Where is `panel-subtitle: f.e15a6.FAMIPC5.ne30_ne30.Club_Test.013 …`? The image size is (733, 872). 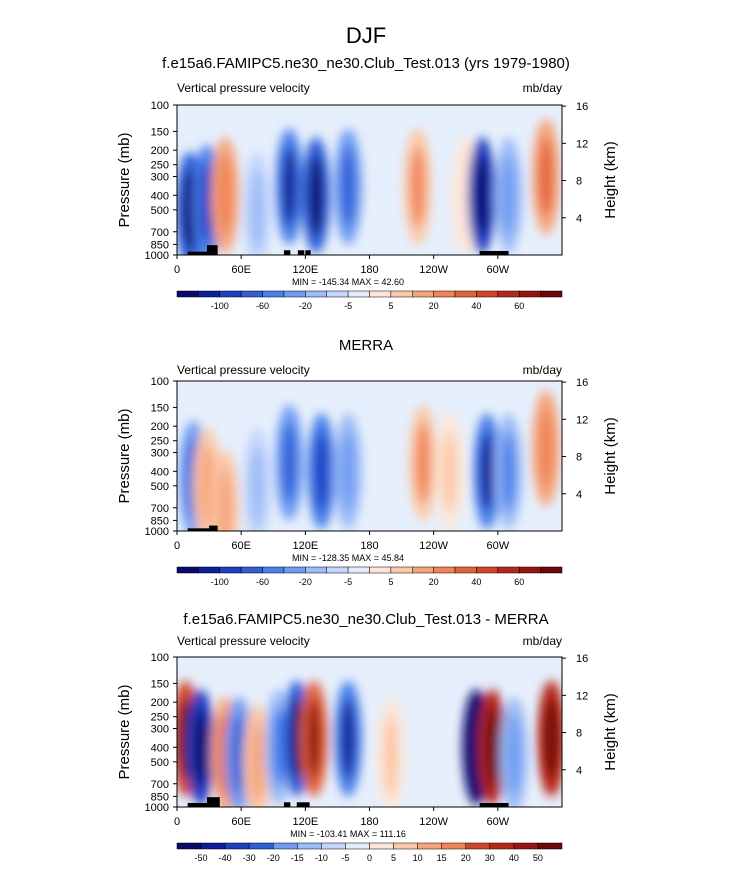
panel-subtitle: f.e15a6.FAMIPC5.ne30_ne30.Club_Test.013 … is located at coordinates (365, 619).